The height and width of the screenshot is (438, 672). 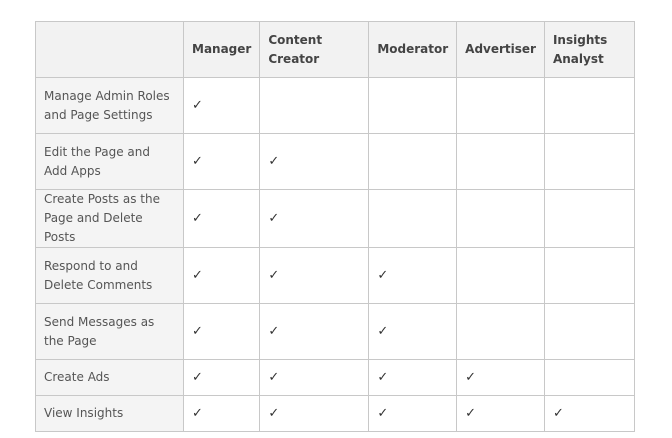 What do you see at coordinates (109, 275) in the screenshot?
I see `permission-label: Respond to and Delete Comments` at bounding box center [109, 275].